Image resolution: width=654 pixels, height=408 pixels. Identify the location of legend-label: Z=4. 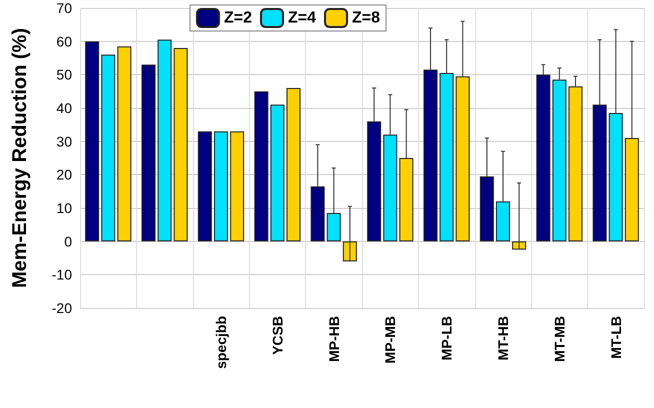
(302, 18).